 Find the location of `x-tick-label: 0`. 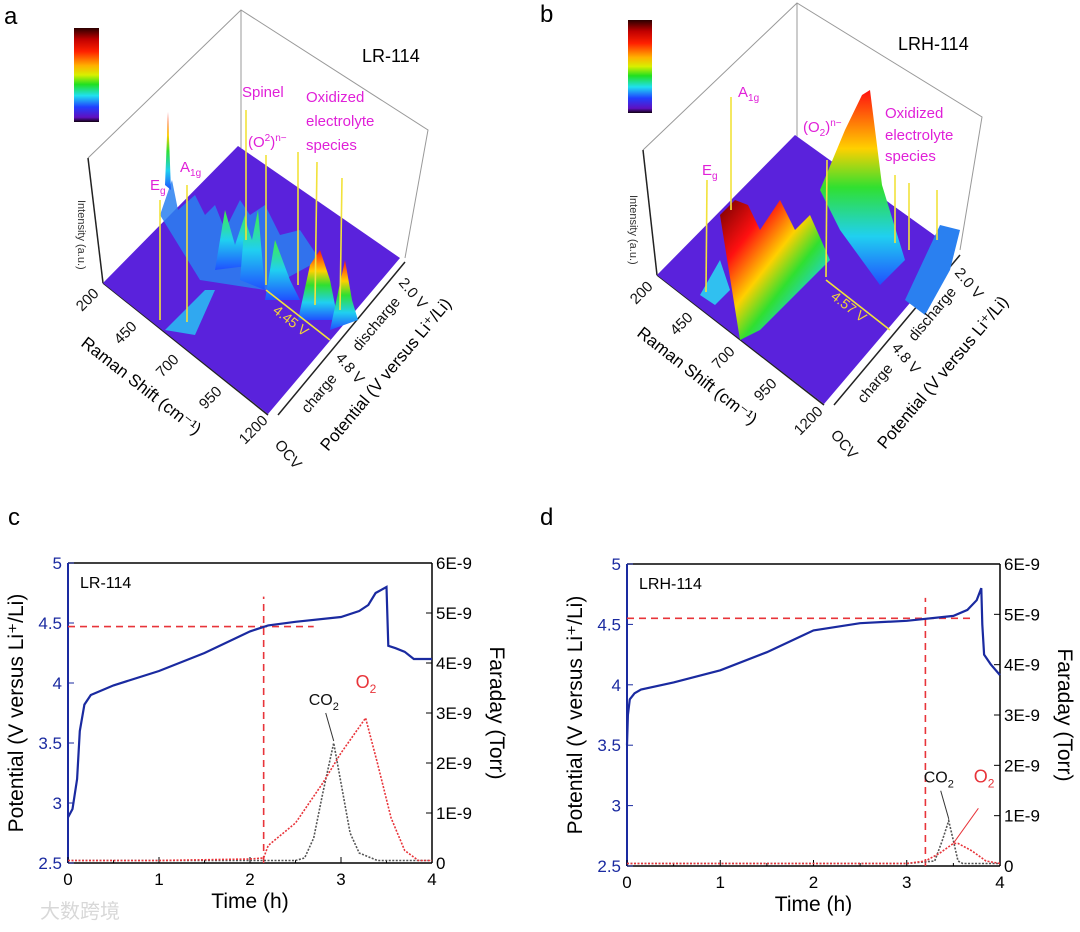

x-tick-label: 0 is located at coordinates (67, 879).